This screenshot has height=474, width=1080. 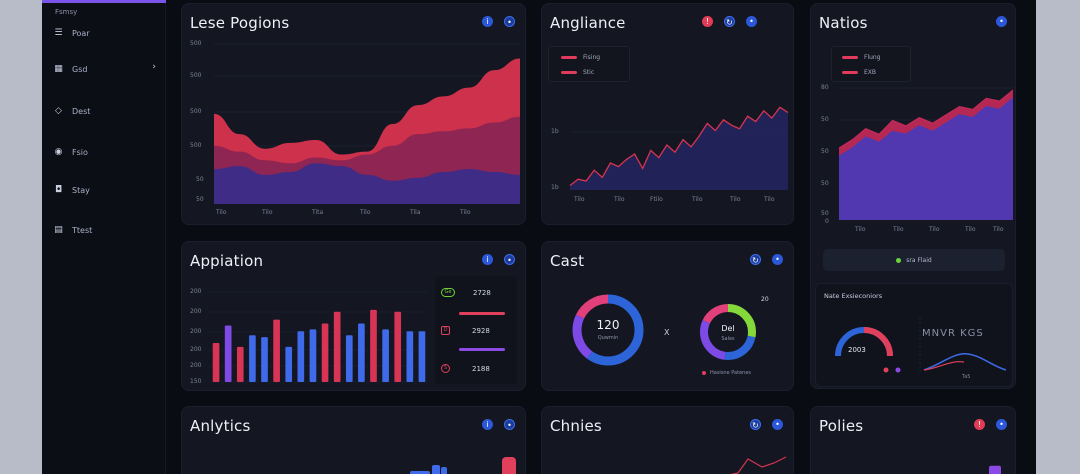 What do you see at coordinates (825, 87) in the screenshot?
I see `y-tick: 80` at bounding box center [825, 87].